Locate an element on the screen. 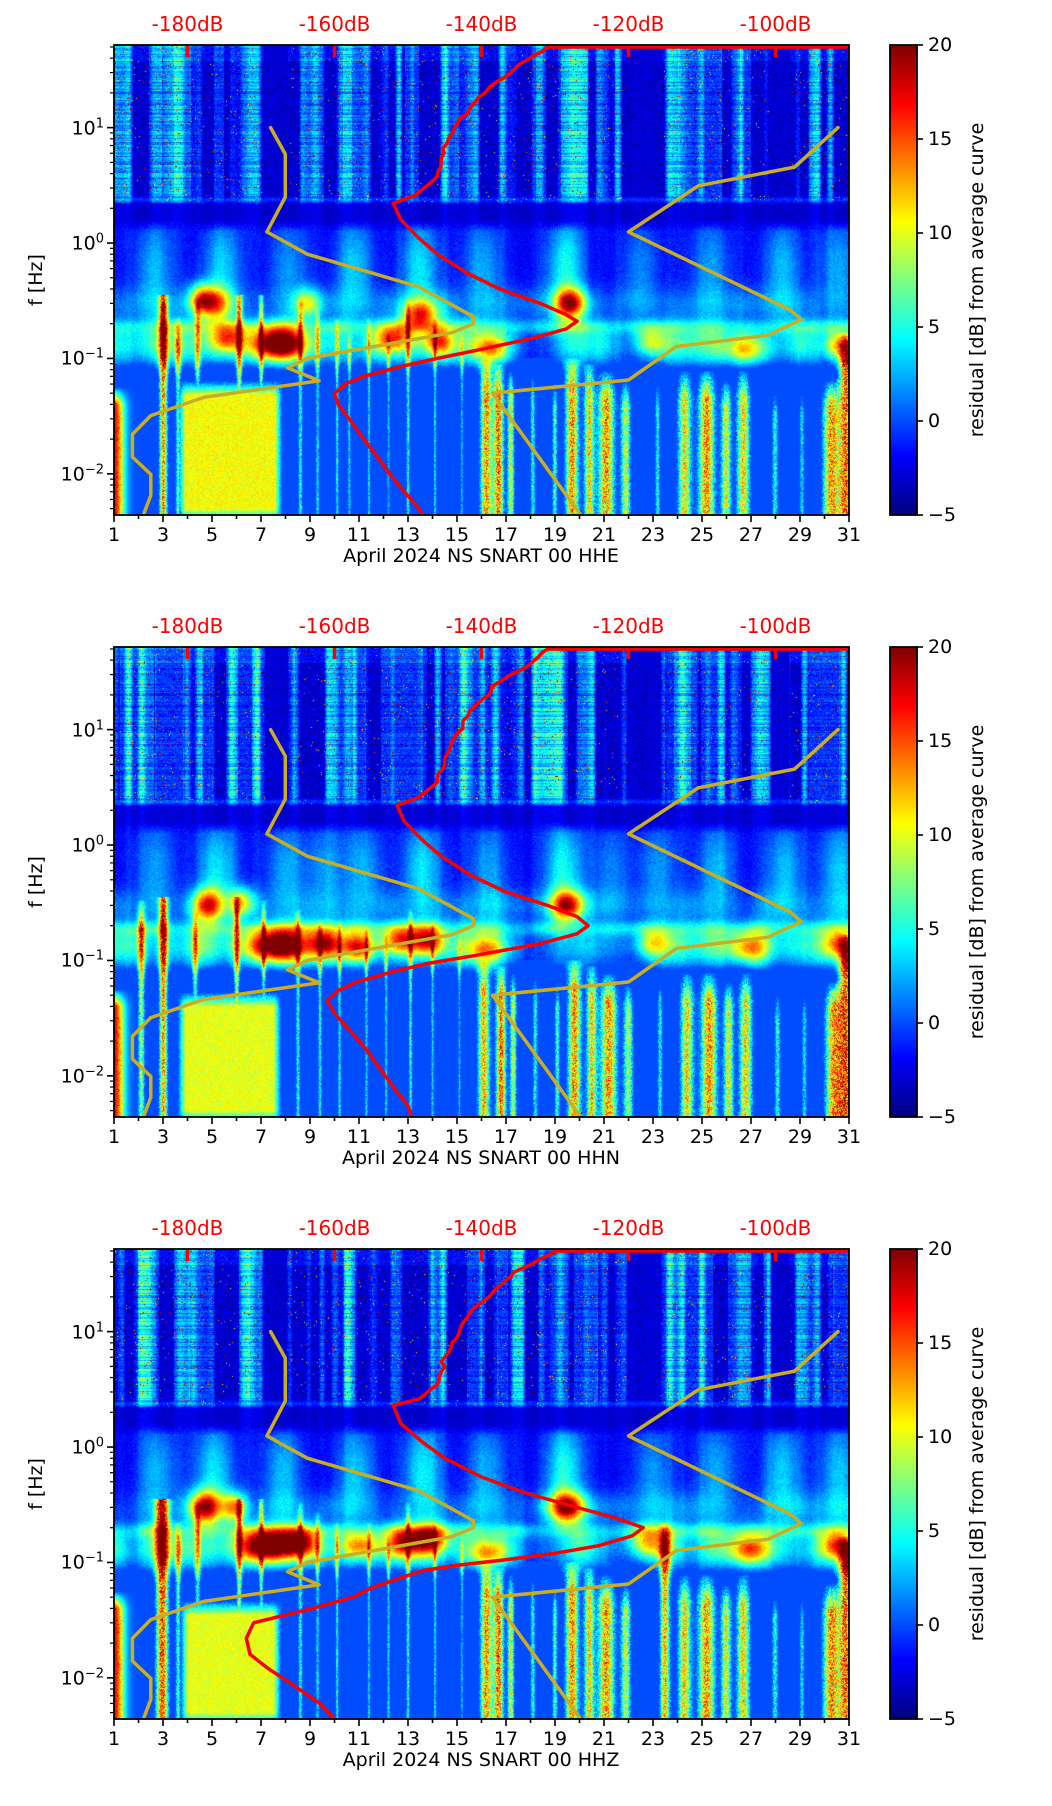 Image resolution: width=1052 pixels, height=1806 pixels. xlabel-hhe: April 2024 NS SNART 00 HHE is located at coordinates (481, 556).